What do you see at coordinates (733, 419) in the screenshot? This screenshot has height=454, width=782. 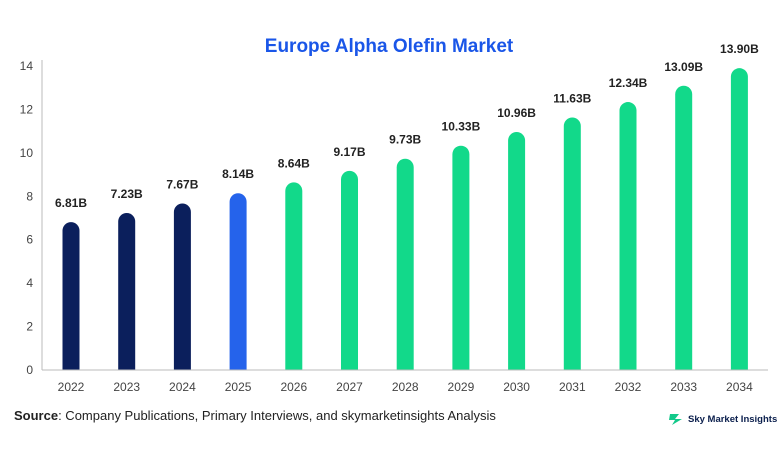 I see `brand-name: Sky Market Insights` at bounding box center [733, 419].